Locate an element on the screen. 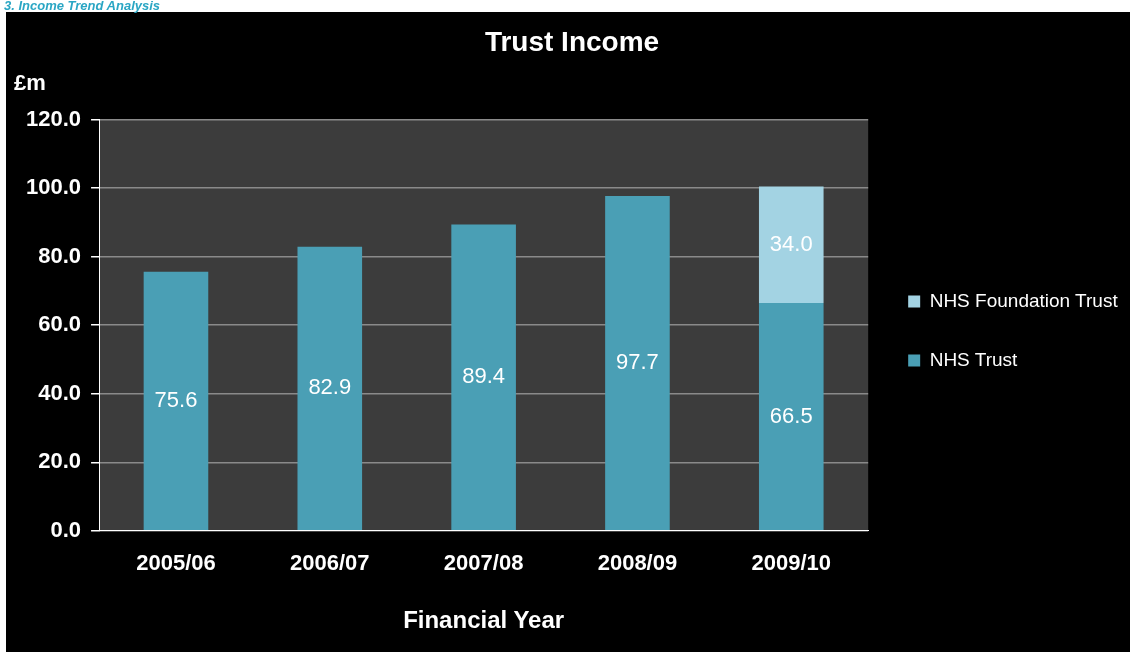 The height and width of the screenshot is (659, 1136). data-label: 97.7 is located at coordinates (637, 362).